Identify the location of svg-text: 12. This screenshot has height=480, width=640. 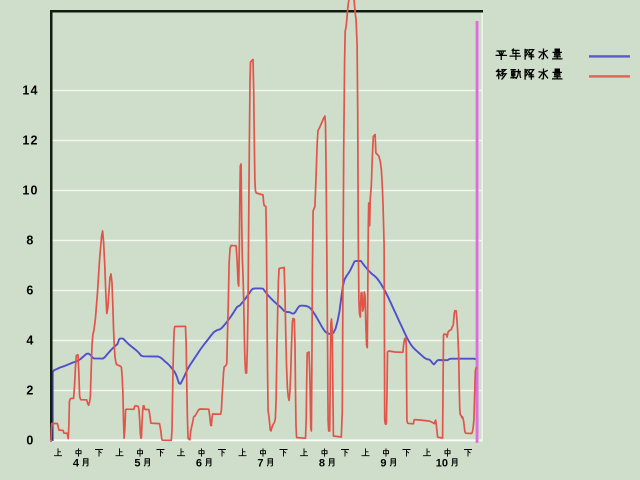
(30, 141).